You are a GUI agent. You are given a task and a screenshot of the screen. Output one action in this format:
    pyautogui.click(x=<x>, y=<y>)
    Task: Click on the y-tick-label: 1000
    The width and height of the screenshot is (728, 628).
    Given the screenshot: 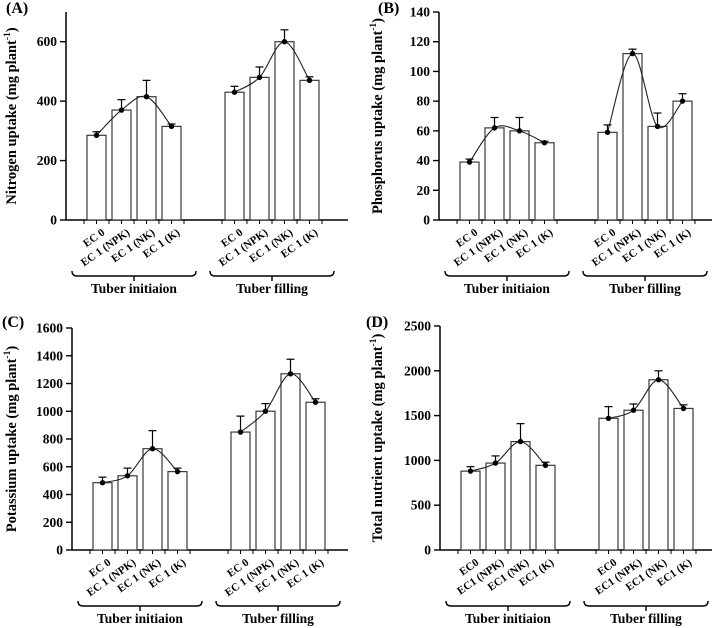 What is the action you would take?
    pyautogui.click(x=49, y=411)
    